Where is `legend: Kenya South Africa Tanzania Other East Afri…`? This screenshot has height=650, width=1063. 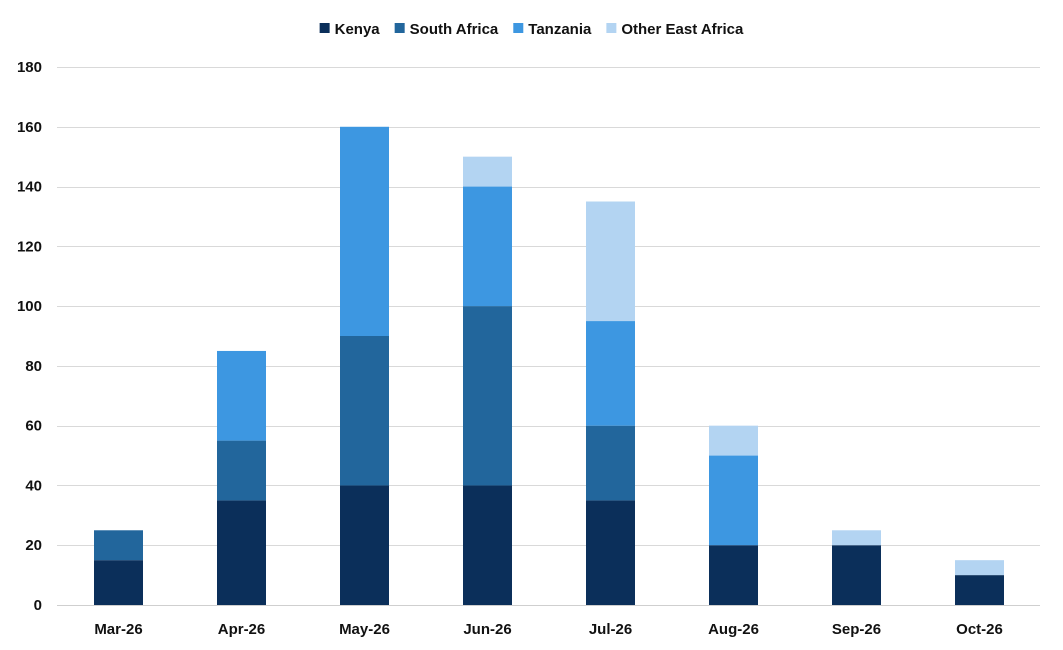 legend: Kenya South Africa Tanzania Other East Afri… is located at coordinates (531, 29).